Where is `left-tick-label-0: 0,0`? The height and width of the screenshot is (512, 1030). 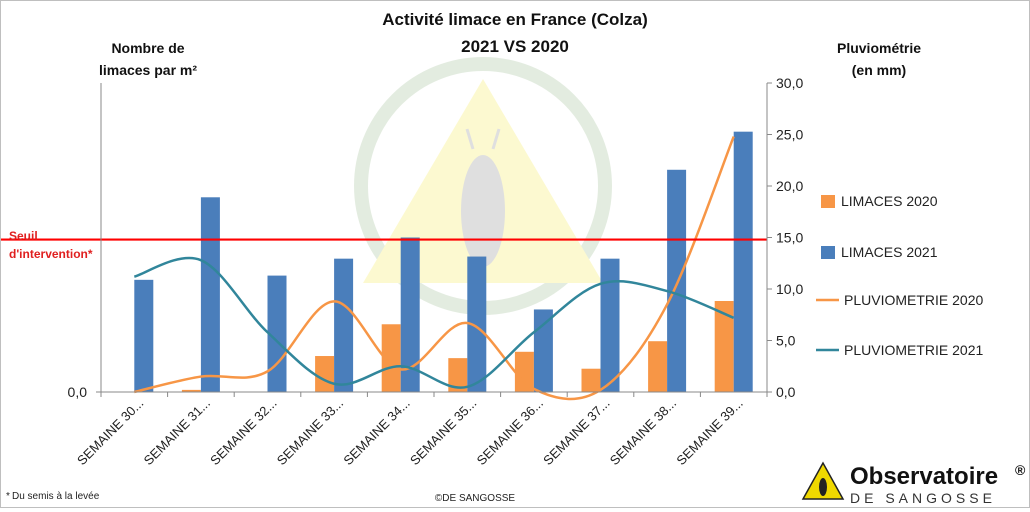 left-tick-label-0: 0,0 is located at coordinates (78, 392).